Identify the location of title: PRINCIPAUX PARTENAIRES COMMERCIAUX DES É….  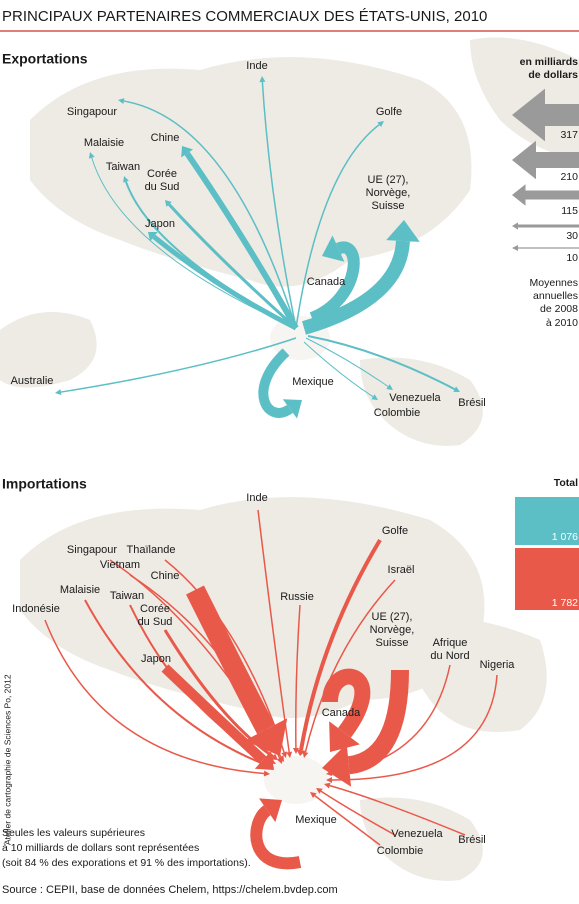
(244, 16).